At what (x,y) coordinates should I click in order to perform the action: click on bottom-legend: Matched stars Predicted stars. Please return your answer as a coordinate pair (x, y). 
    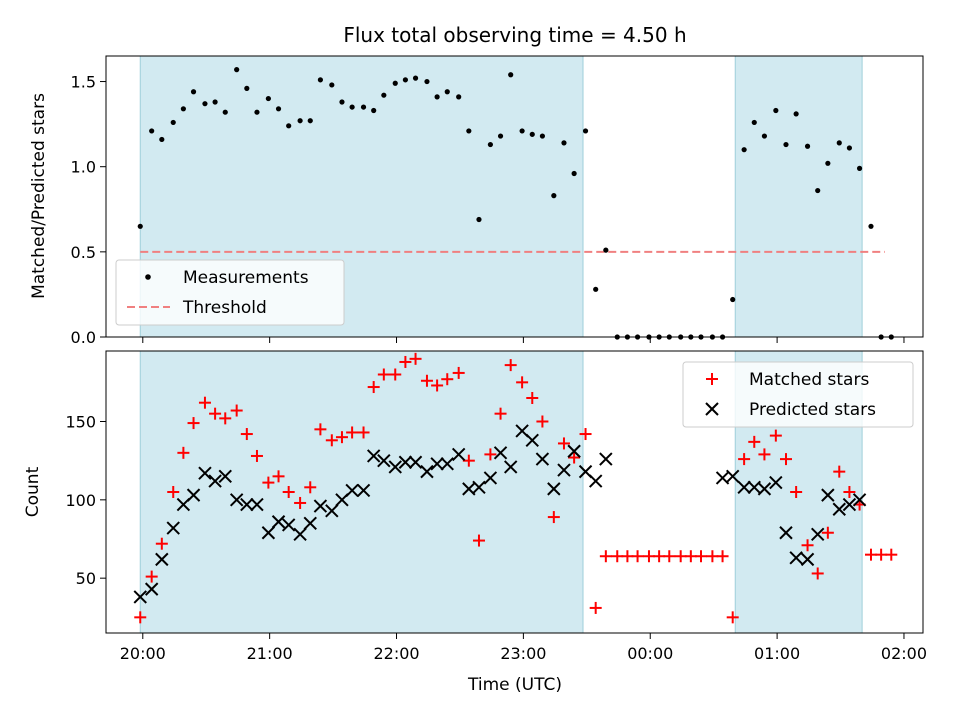
    Looking at the image, I should click on (798, 394).